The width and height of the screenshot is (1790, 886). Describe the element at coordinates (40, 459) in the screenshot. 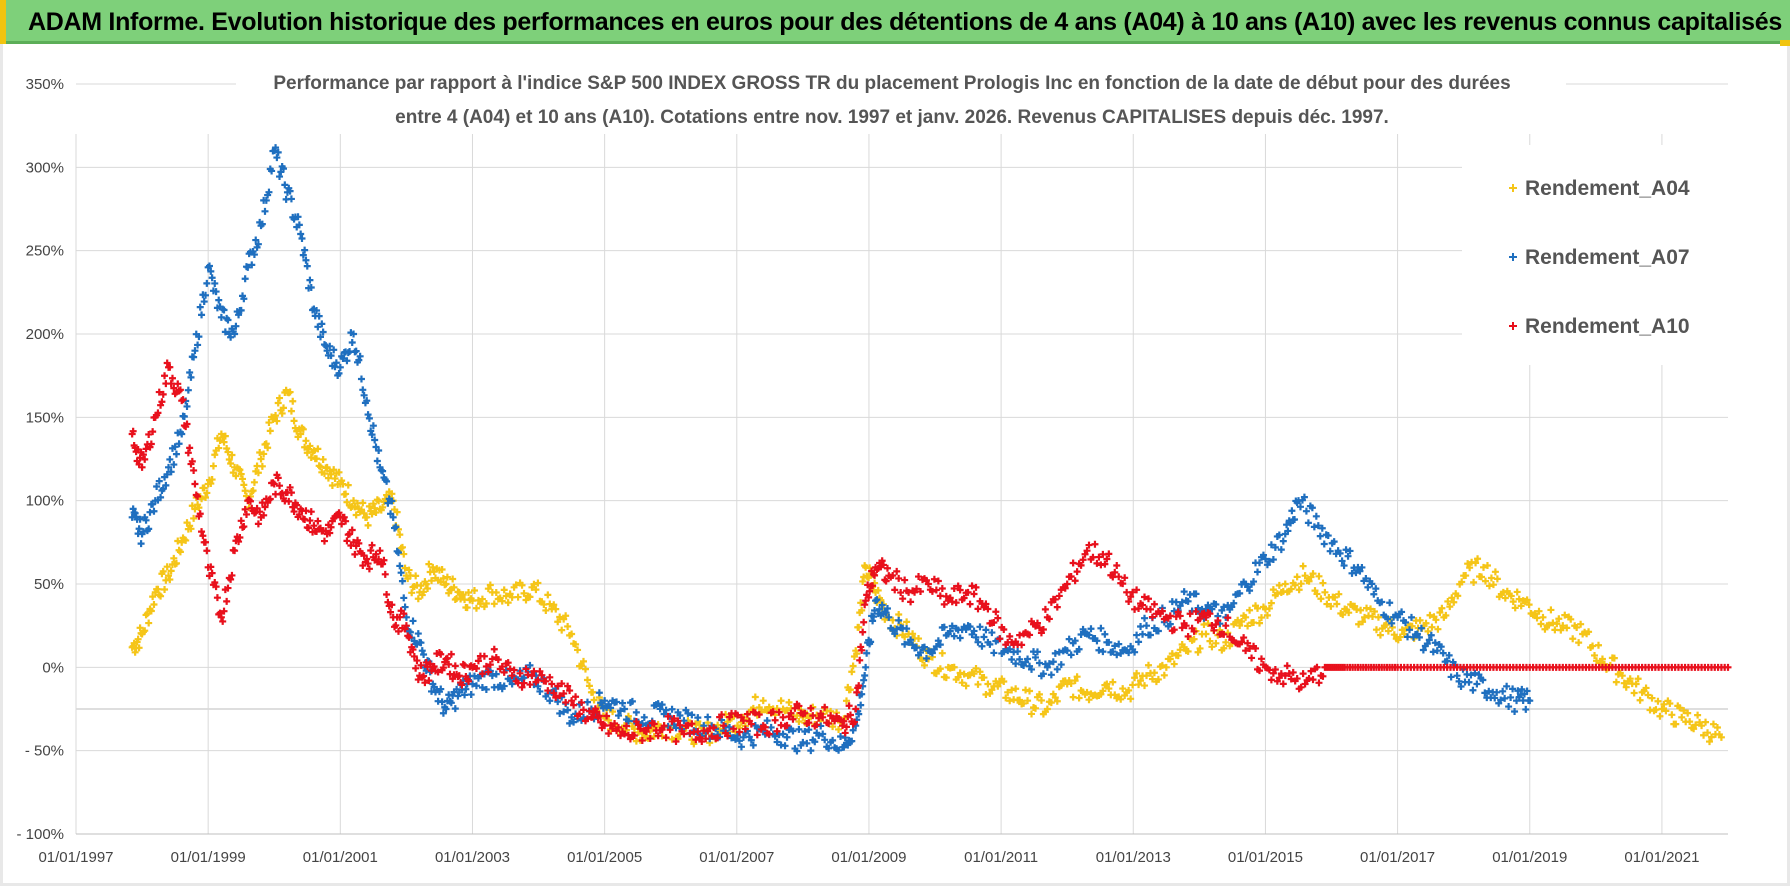

I see `y-axis-ticks: - 100% - 50% 0% 50% 100% 150% 200% 250% 300% 350%` at that location.